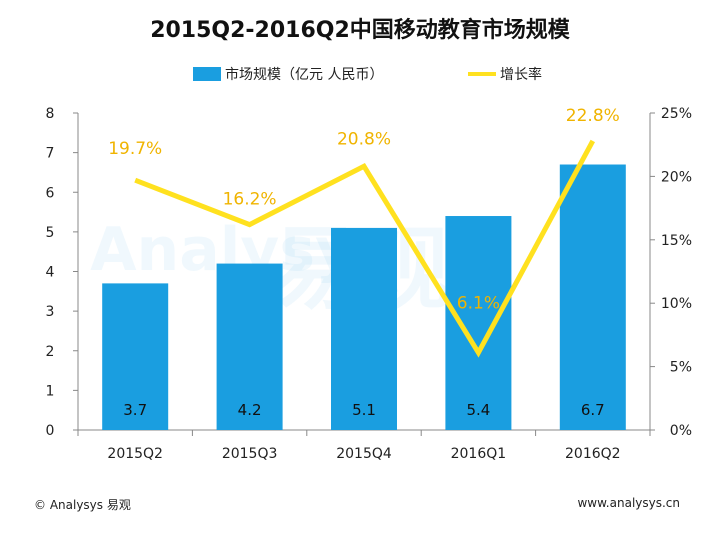 The width and height of the screenshot is (720, 540). What do you see at coordinates (676, 177) in the screenshot?
I see `right-axis-tick-label: 20%` at bounding box center [676, 177].